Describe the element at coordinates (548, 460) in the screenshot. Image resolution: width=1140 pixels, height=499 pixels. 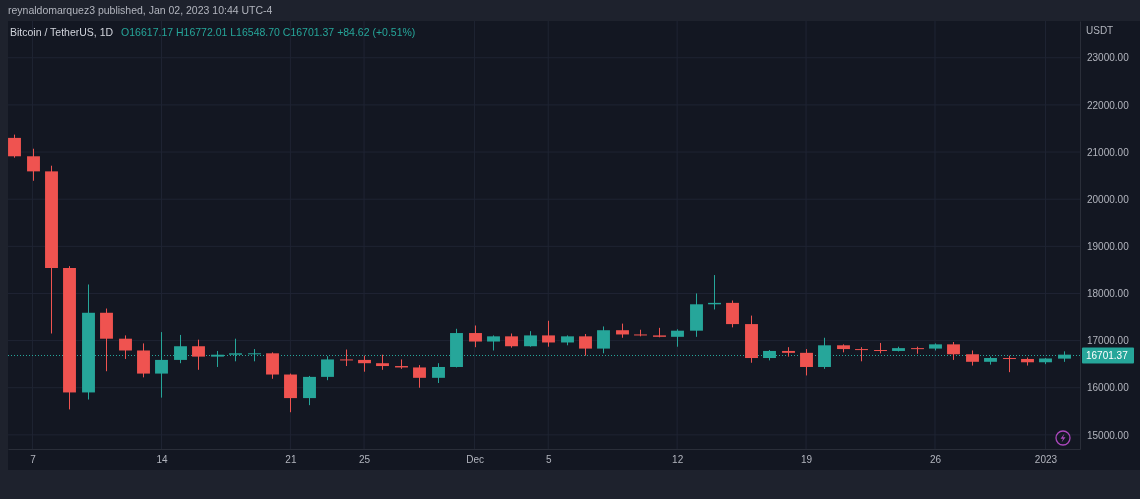
I see `x-tick-label: 5` at that location.